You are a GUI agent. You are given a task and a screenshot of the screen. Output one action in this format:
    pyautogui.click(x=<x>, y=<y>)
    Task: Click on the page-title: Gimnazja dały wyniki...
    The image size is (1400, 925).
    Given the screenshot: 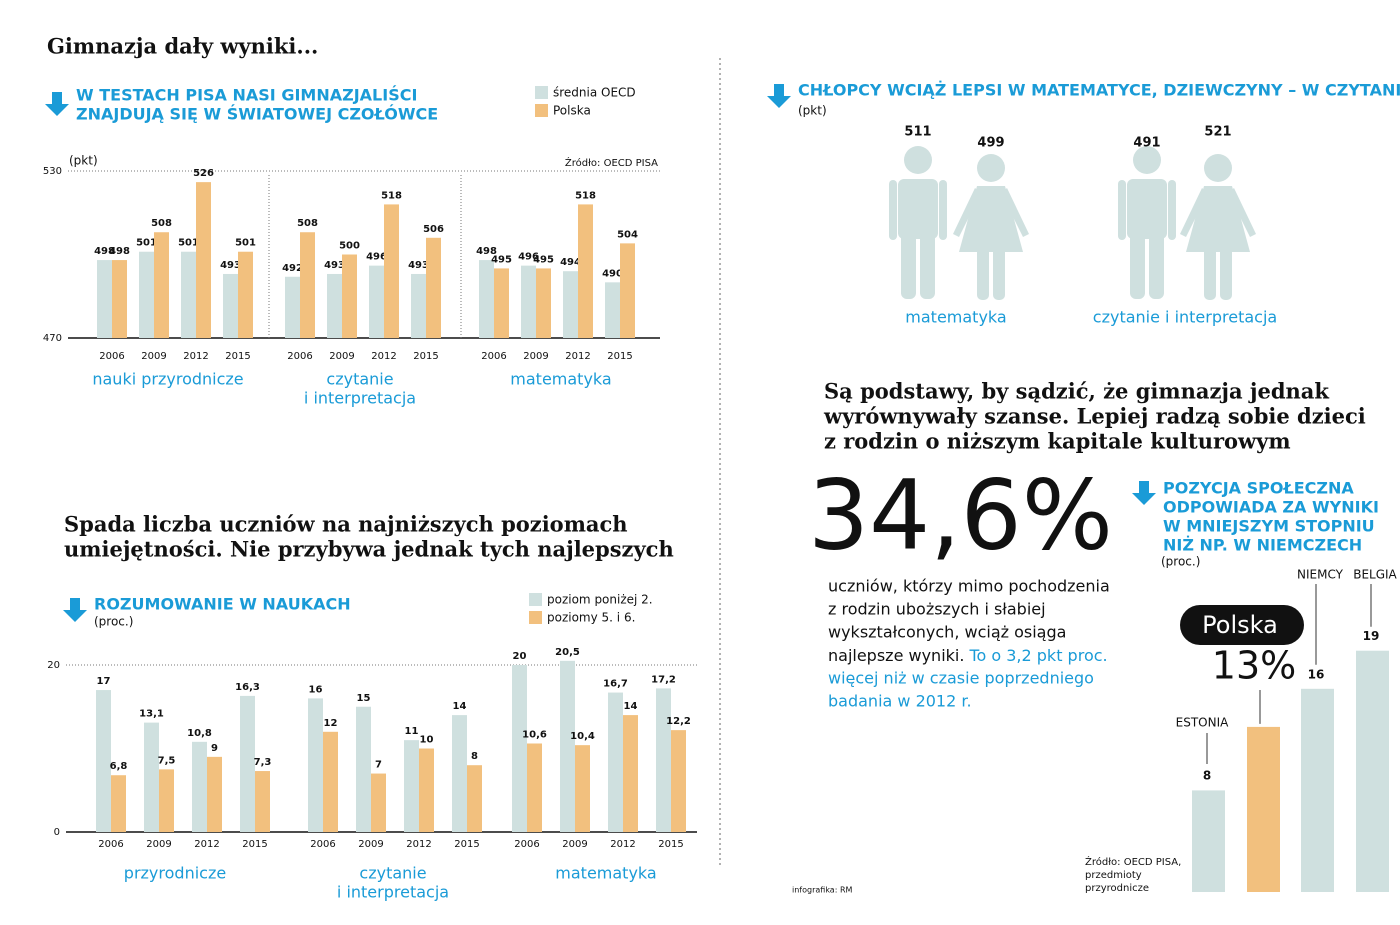 What is the action you would take?
    pyautogui.click(x=182, y=46)
    